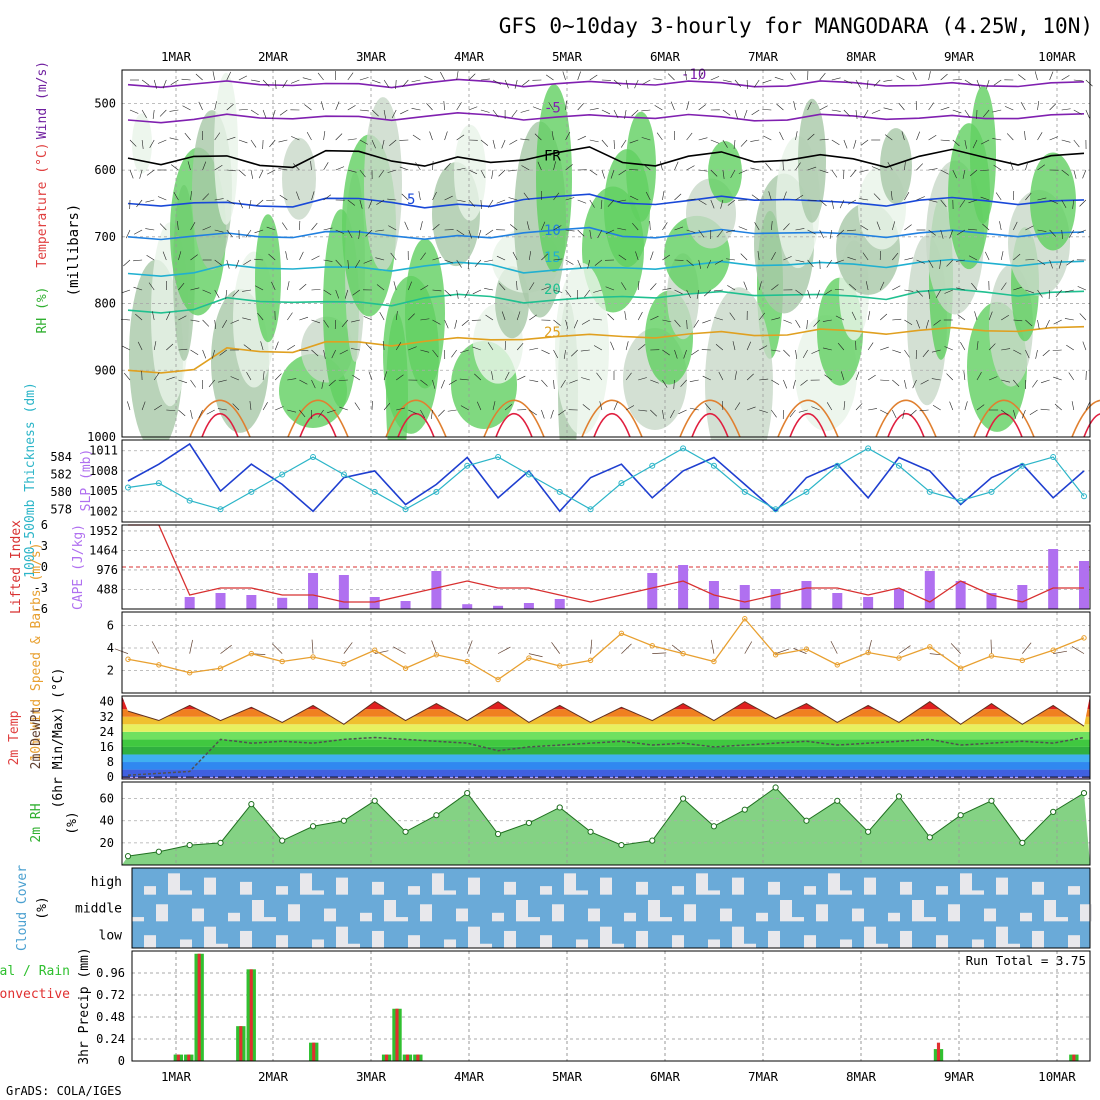 The height and width of the screenshot is (1100, 1100). Describe the element at coordinates (560, 823) in the screenshot. I see `panel-rh: 20 40 60 2m RH (%)` at that location.